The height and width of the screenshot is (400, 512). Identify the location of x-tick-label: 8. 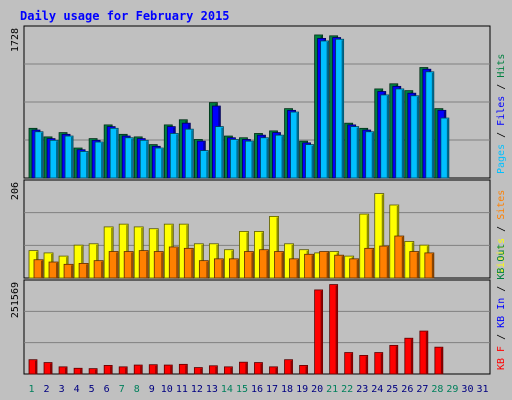
(137, 389).